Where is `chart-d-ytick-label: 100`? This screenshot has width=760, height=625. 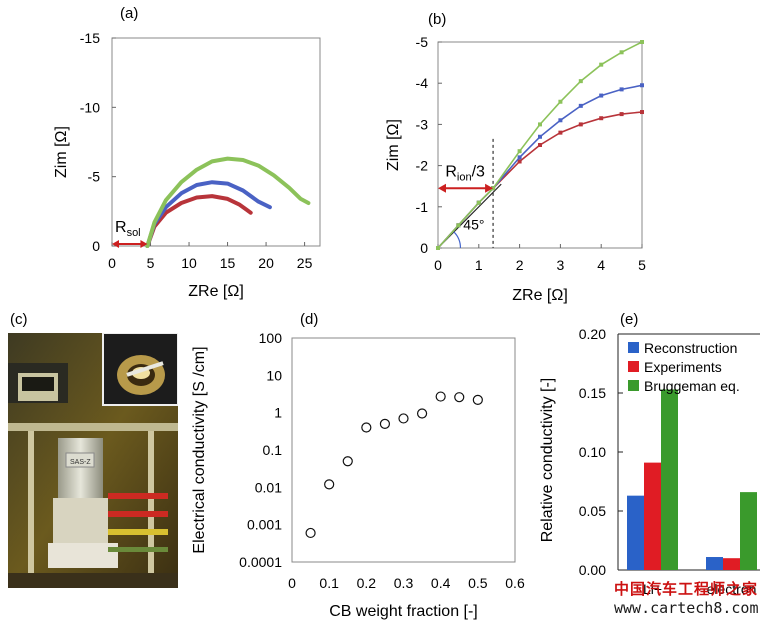
chart-d-ytick-label: 100 is located at coordinates (271, 338).